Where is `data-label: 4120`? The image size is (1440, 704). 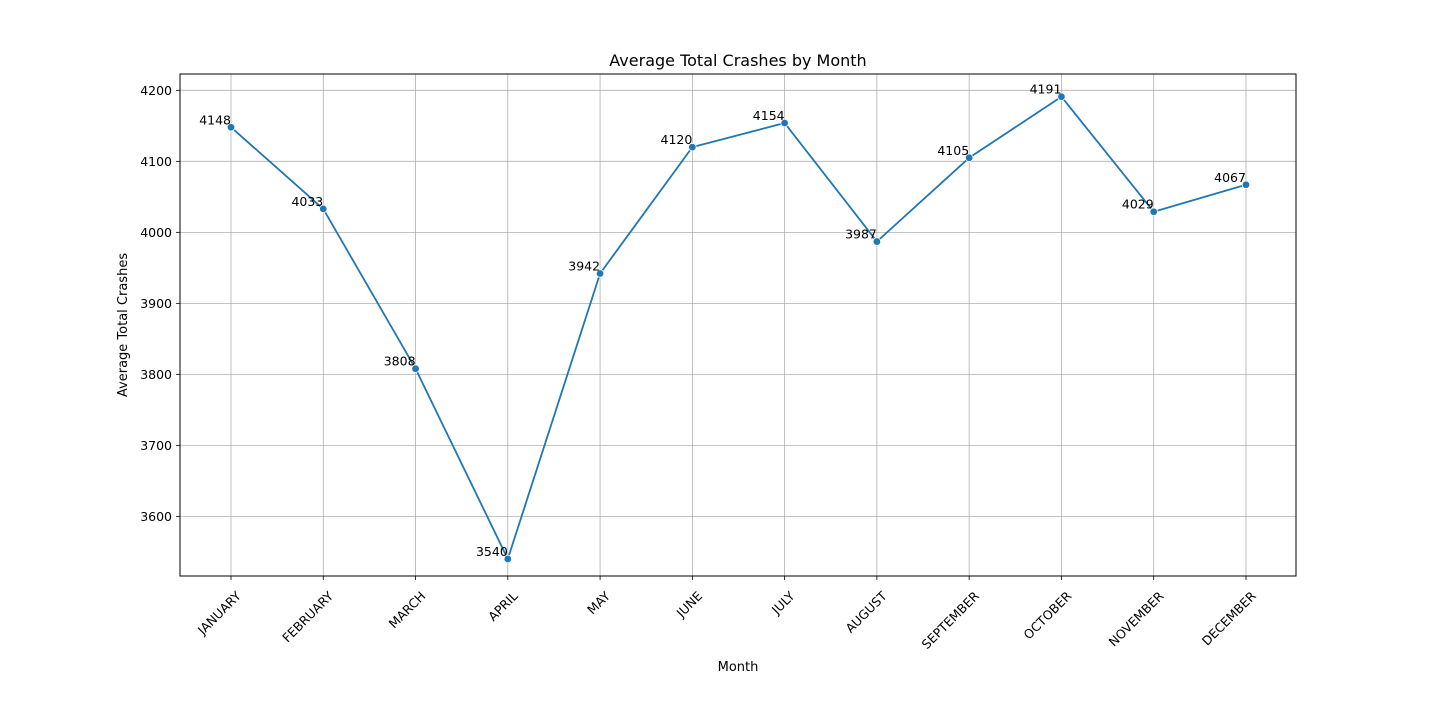
data-label: 4120 is located at coordinates (677, 139).